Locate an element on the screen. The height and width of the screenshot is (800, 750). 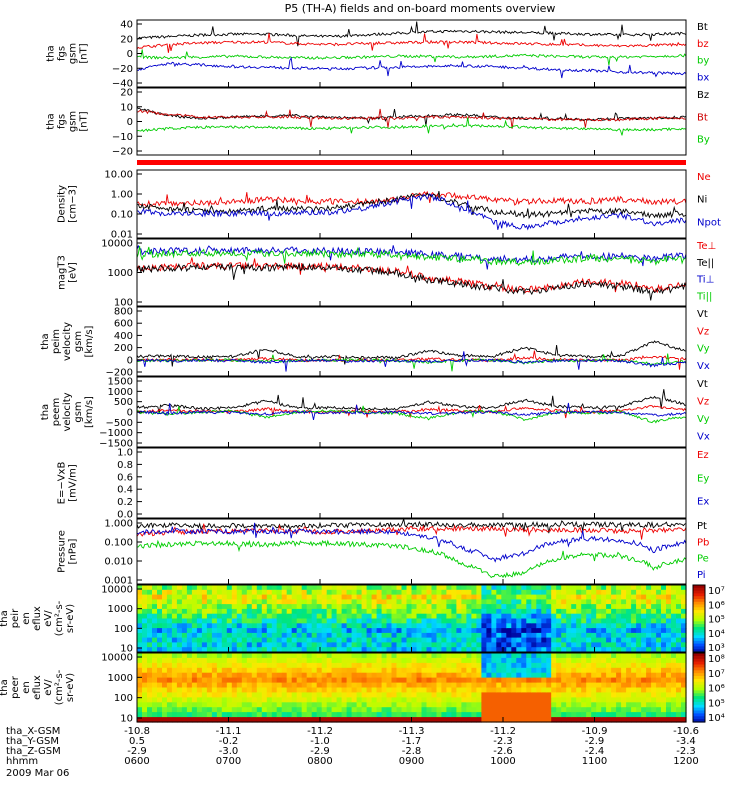
colorbar-cell is located at coordinates (699, 712).